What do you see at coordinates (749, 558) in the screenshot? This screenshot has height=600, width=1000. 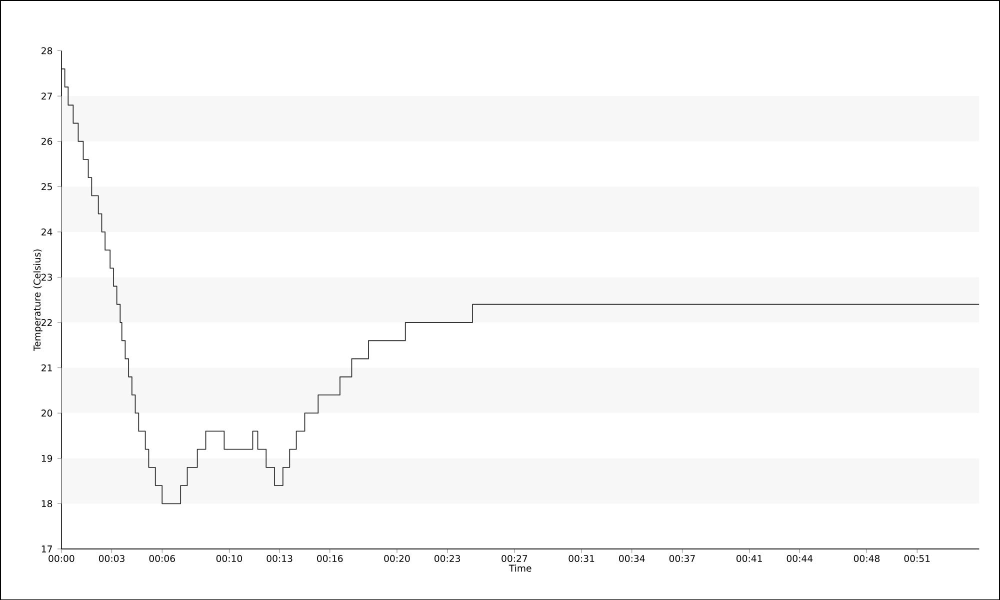 I see `x-tick-label: 00:41` at bounding box center [749, 558].